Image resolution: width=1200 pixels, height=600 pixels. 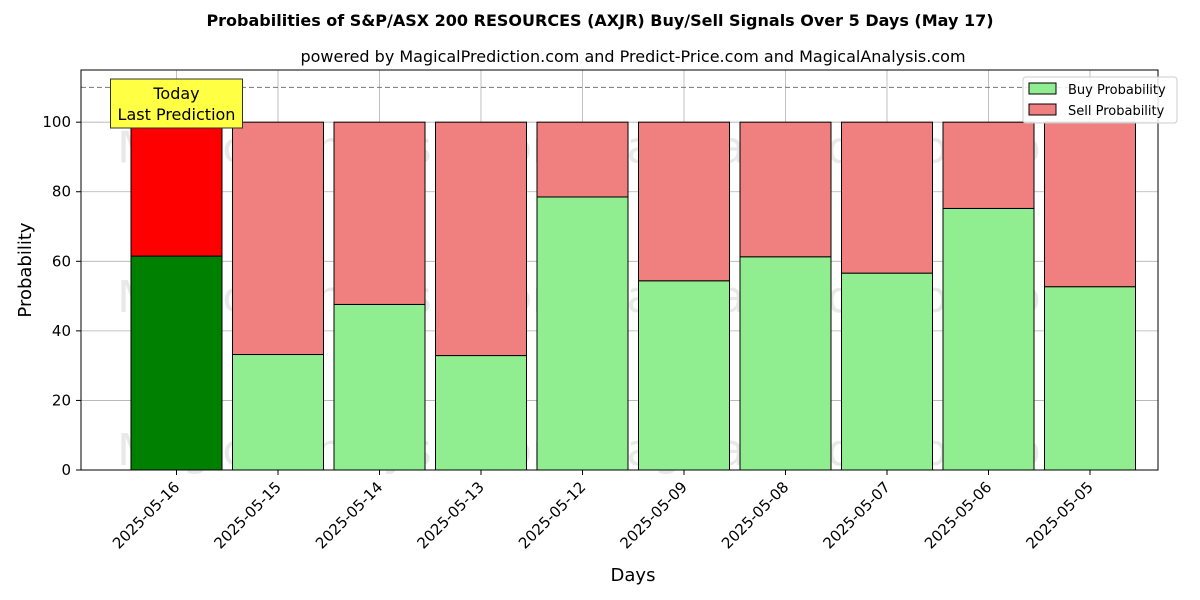 What do you see at coordinates (247, 515) in the screenshot?
I see `x-tick-label: 2025-05-15` at bounding box center [247, 515].